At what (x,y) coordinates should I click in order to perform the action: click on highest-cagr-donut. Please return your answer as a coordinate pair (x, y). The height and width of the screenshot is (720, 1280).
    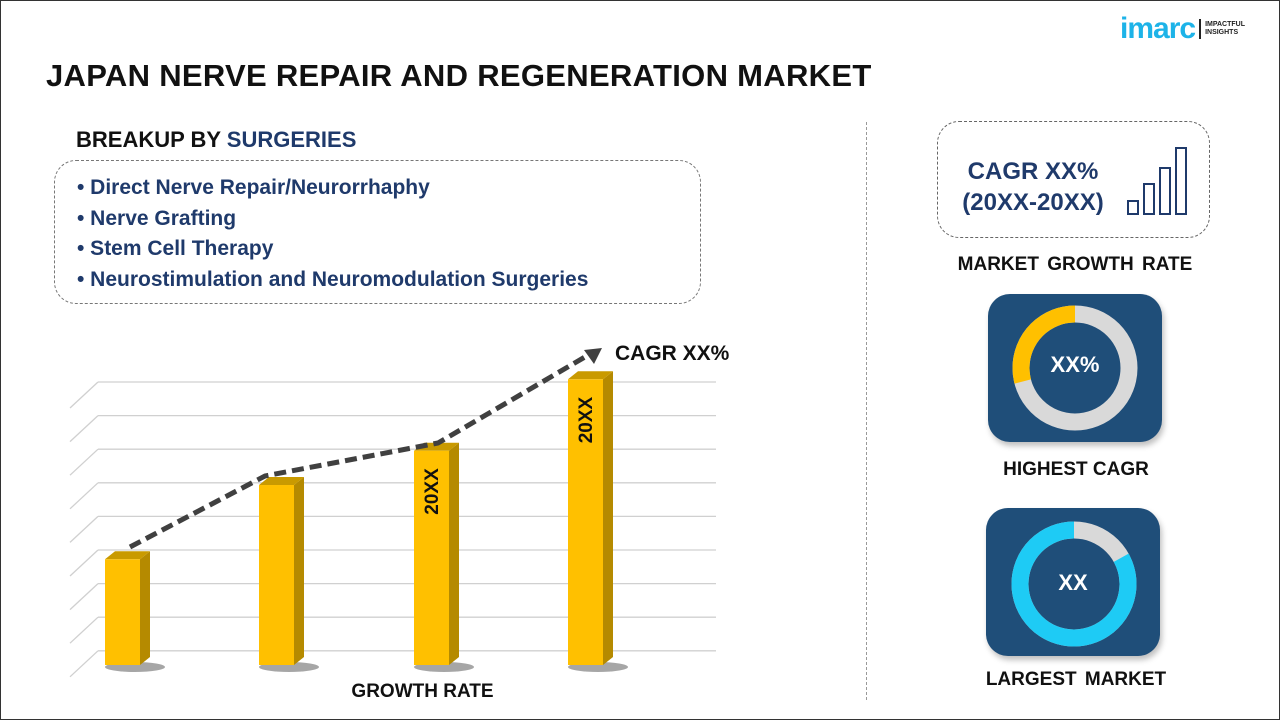
    Looking at the image, I should click on (1075, 368).